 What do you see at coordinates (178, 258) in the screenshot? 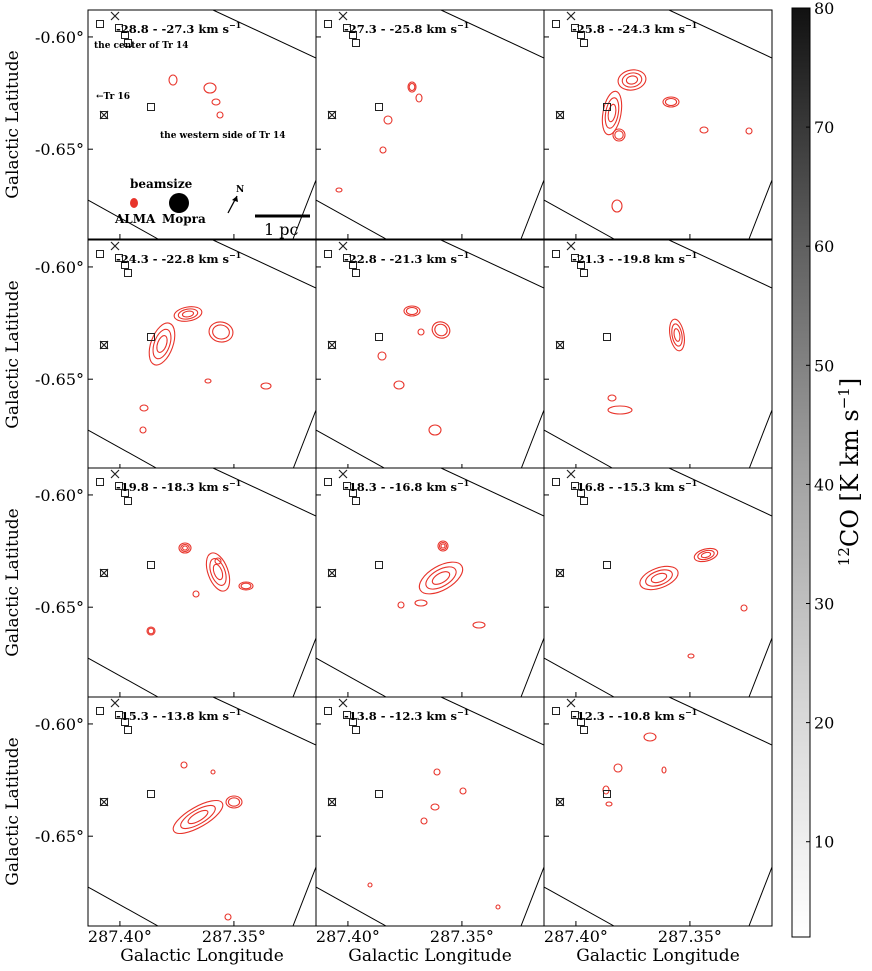
I see `velocity-label: -24.3 - -22.8 km s−1` at bounding box center [178, 258].